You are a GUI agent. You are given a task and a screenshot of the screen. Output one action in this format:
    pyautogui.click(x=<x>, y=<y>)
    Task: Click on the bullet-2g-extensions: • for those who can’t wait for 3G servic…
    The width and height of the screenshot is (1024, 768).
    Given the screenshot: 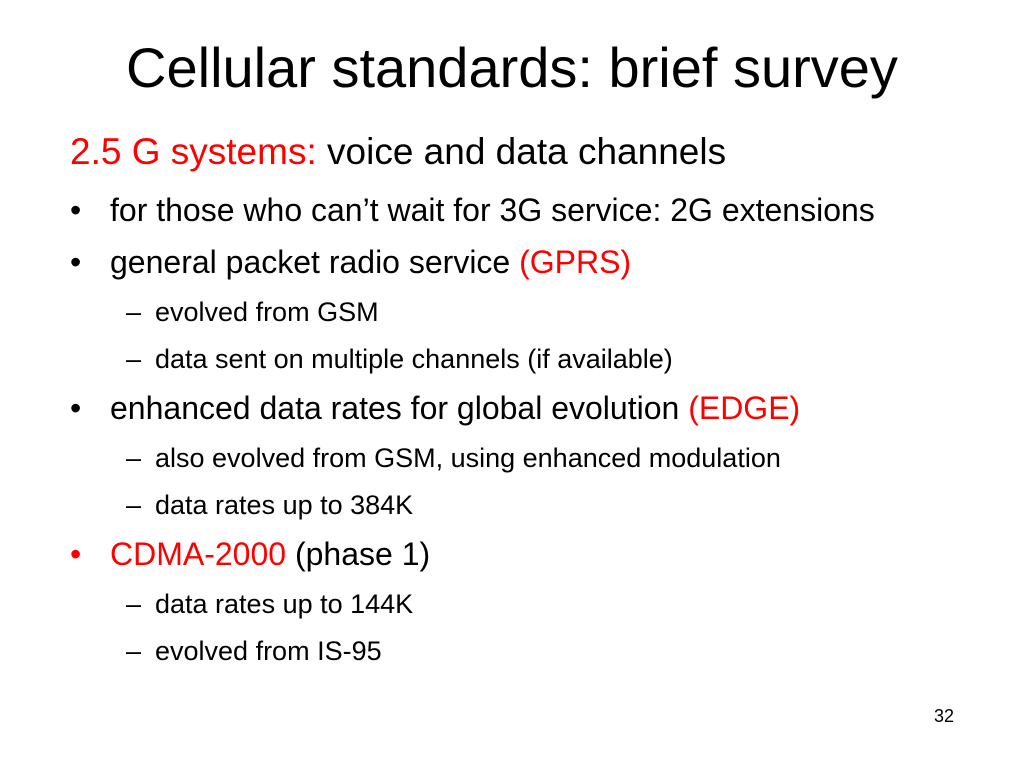 What is the action you would take?
    pyautogui.click(x=530, y=210)
    